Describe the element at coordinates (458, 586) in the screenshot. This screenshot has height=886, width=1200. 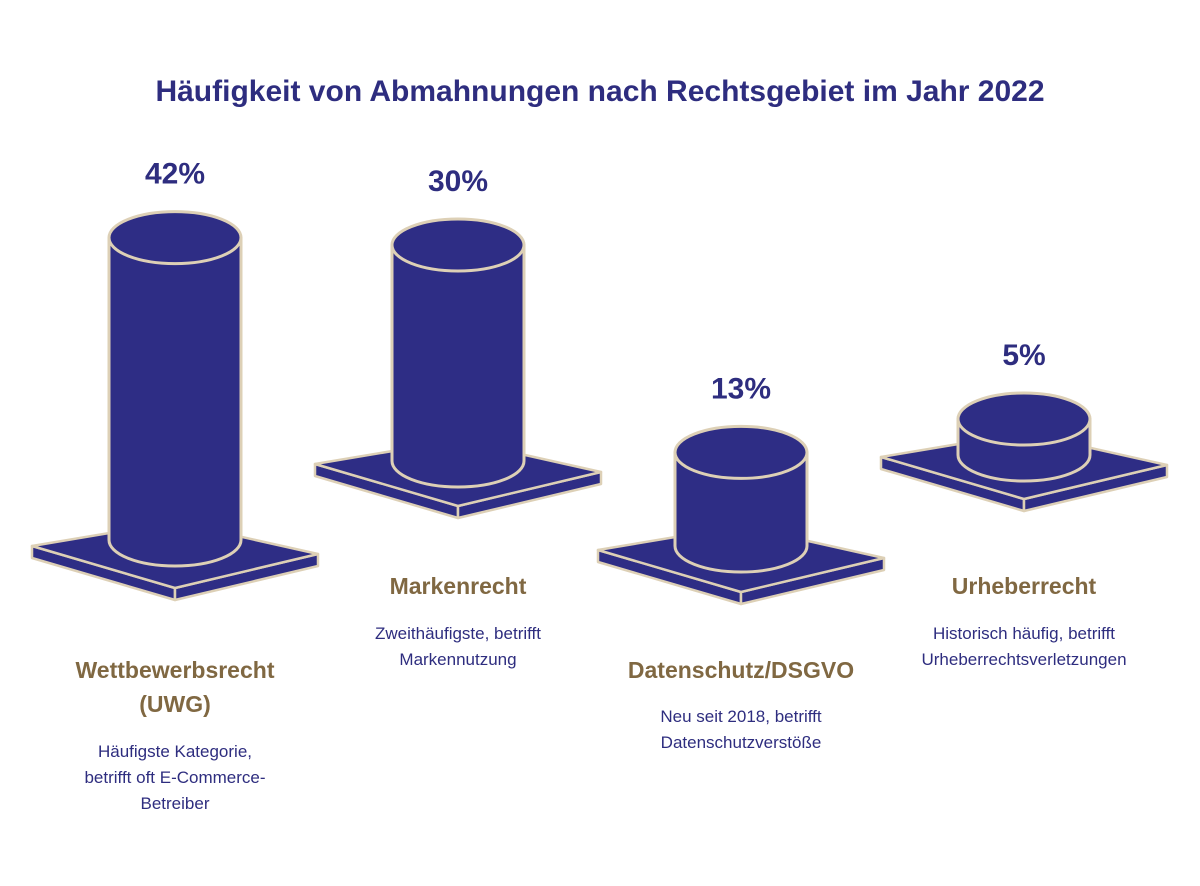
I see `category-label: Markenrecht` at that location.